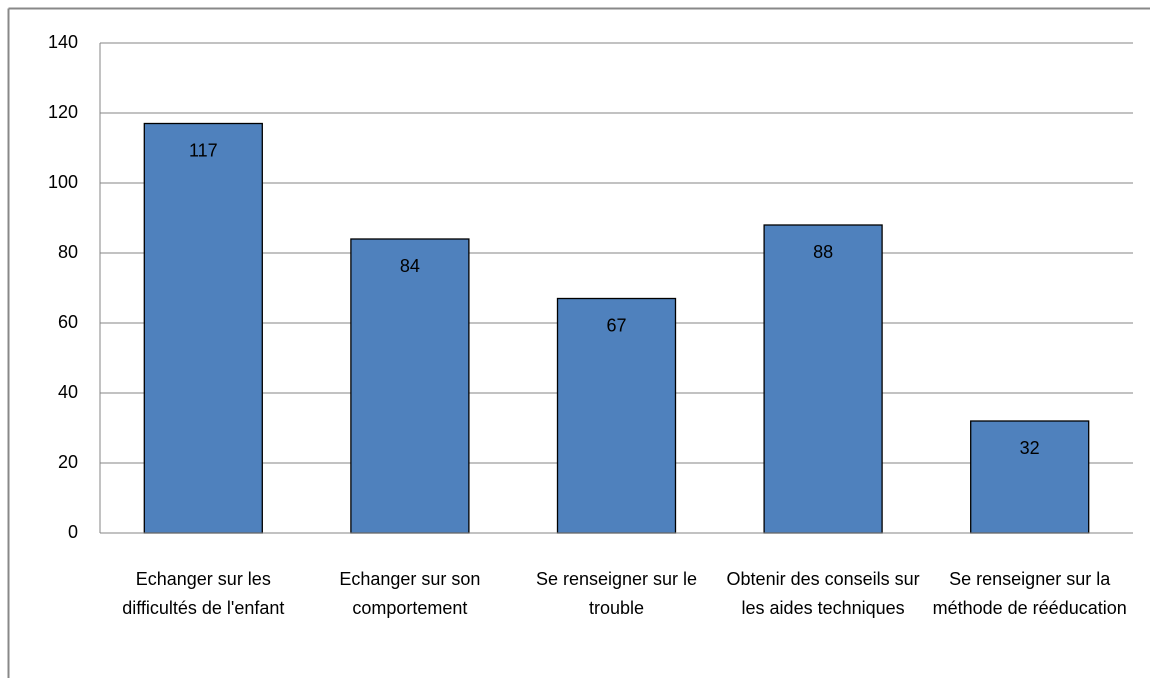 The width and height of the screenshot is (1150, 678). Describe the element at coordinates (1030, 448) in the screenshot. I see `data-label: 32` at that location.